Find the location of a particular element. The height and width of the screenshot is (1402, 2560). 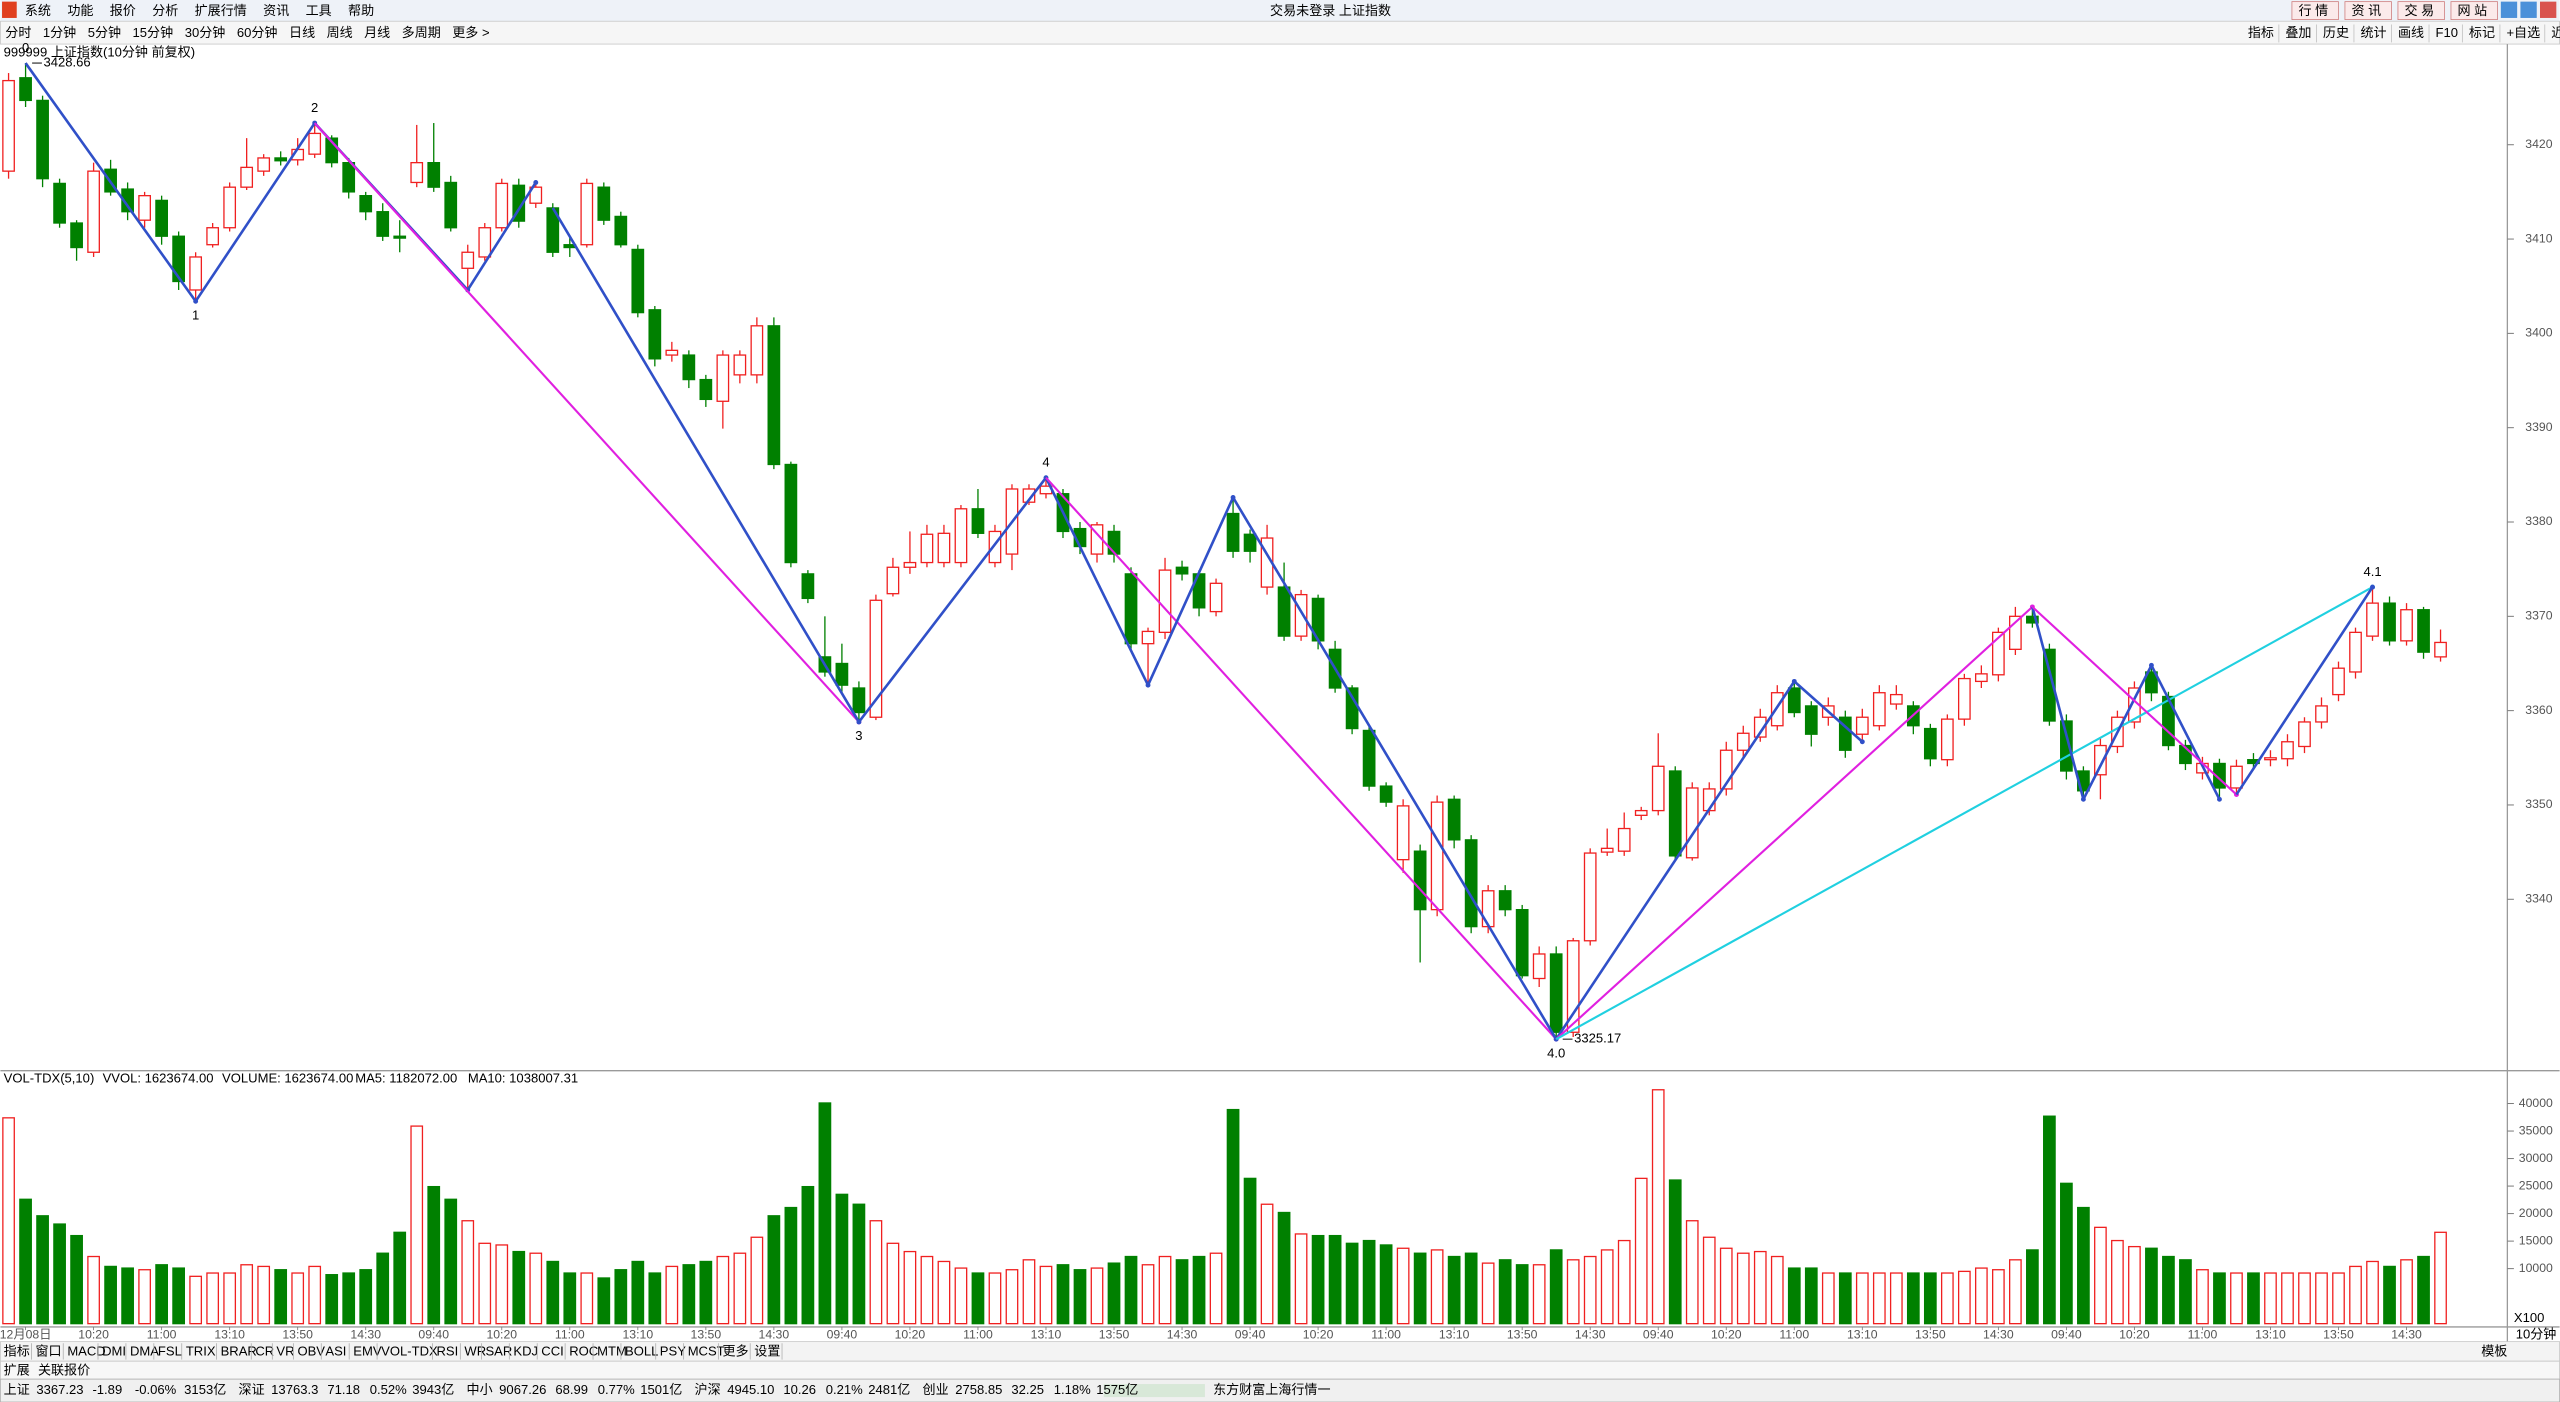

period-tab: 日线 is located at coordinates (302, 32).